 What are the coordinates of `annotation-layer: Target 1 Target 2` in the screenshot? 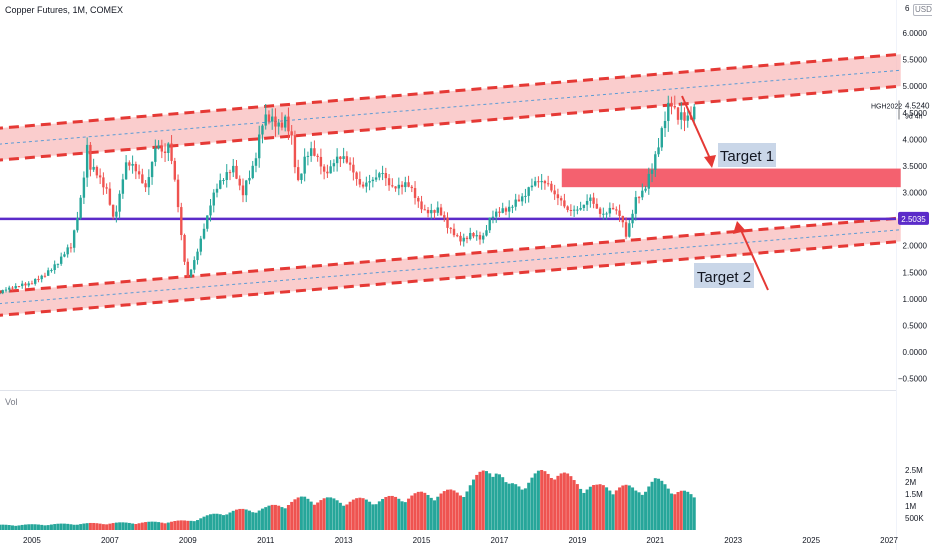 It's located at (729, 193).